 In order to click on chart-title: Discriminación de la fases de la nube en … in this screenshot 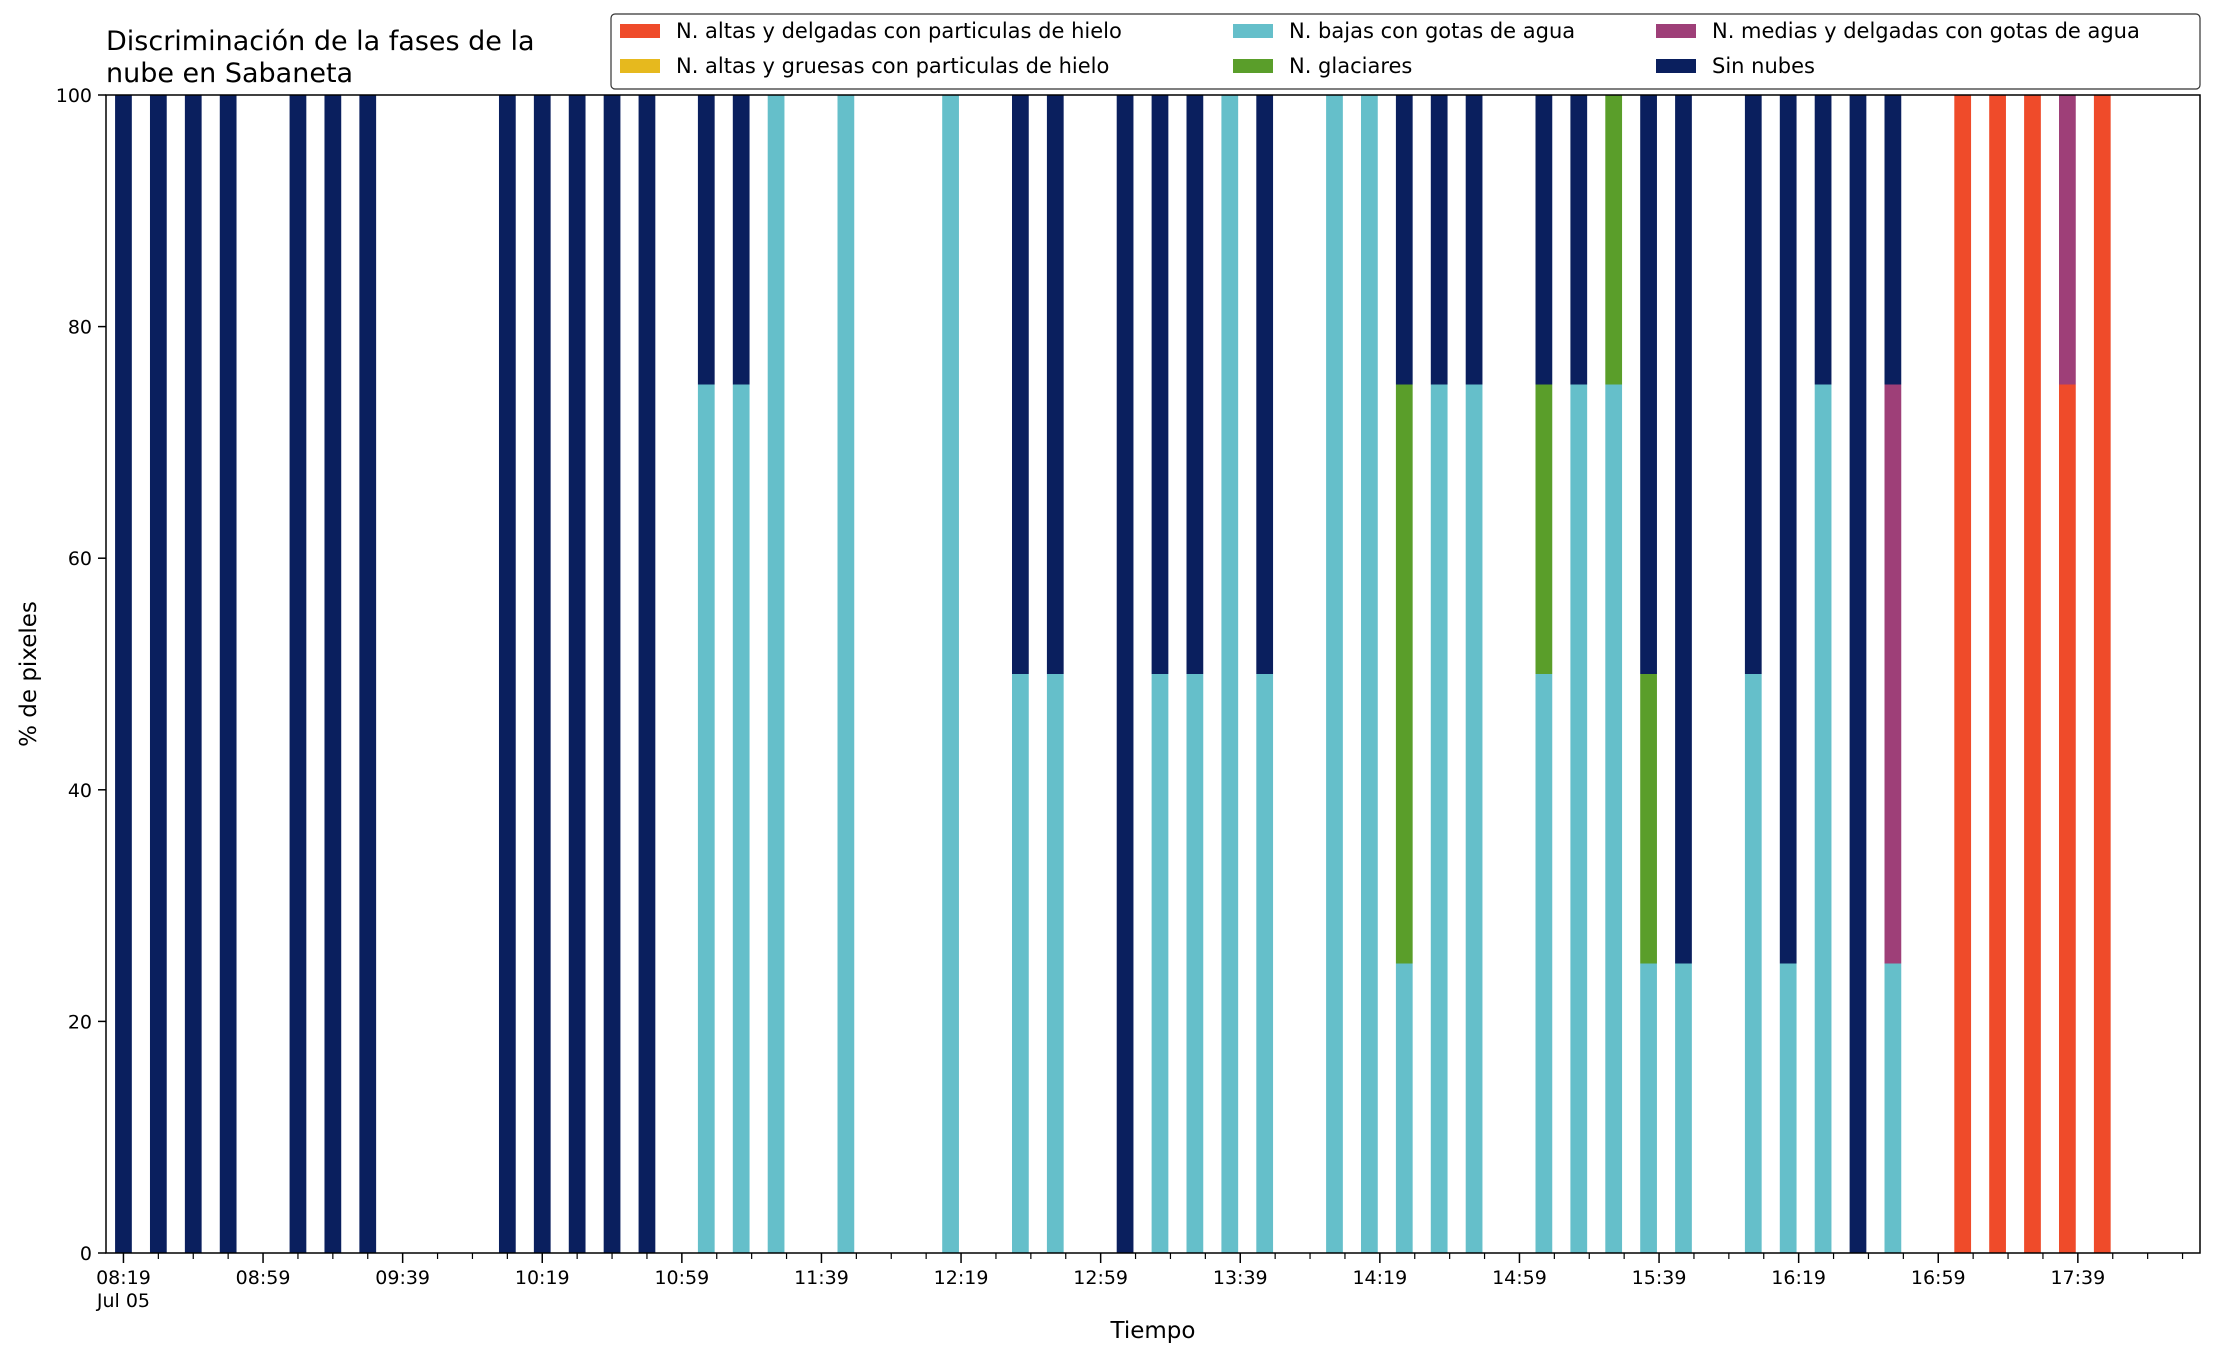, I will do `click(320, 57)`.